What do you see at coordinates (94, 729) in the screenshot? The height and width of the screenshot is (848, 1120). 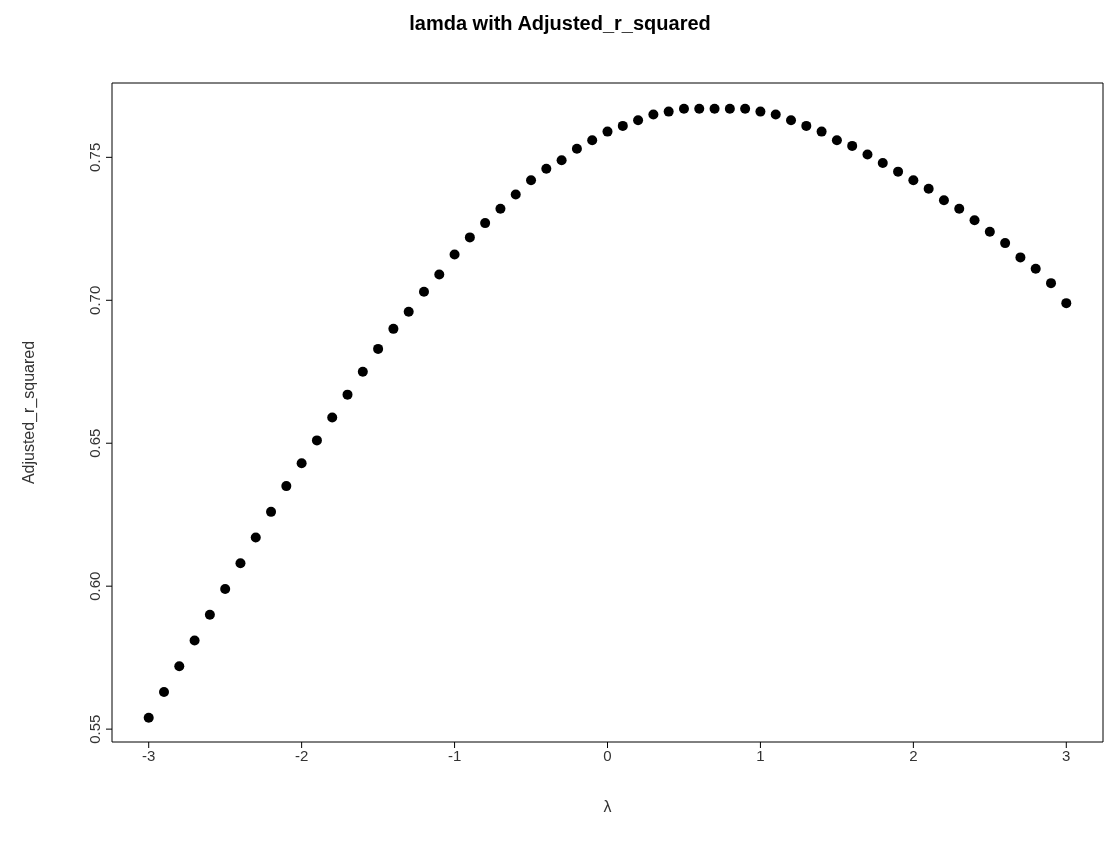 I see `y-tick-label: 0.55` at bounding box center [94, 729].